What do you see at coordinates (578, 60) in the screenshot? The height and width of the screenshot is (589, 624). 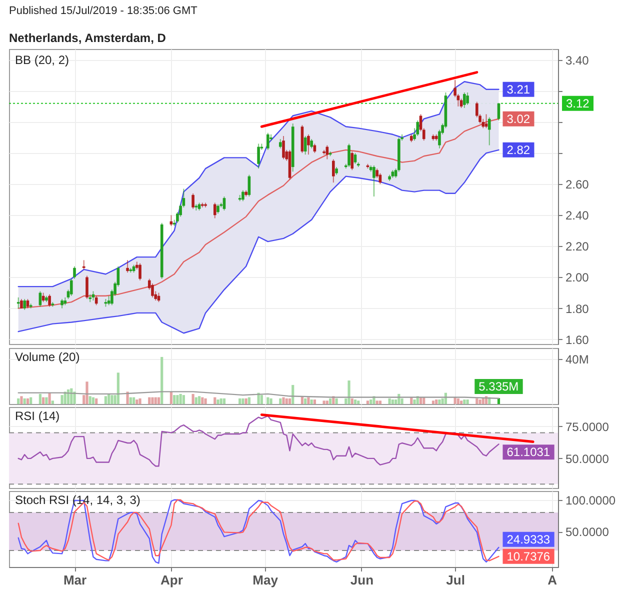 I see `y-tick-label: 3.40` at bounding box center [578, 60].